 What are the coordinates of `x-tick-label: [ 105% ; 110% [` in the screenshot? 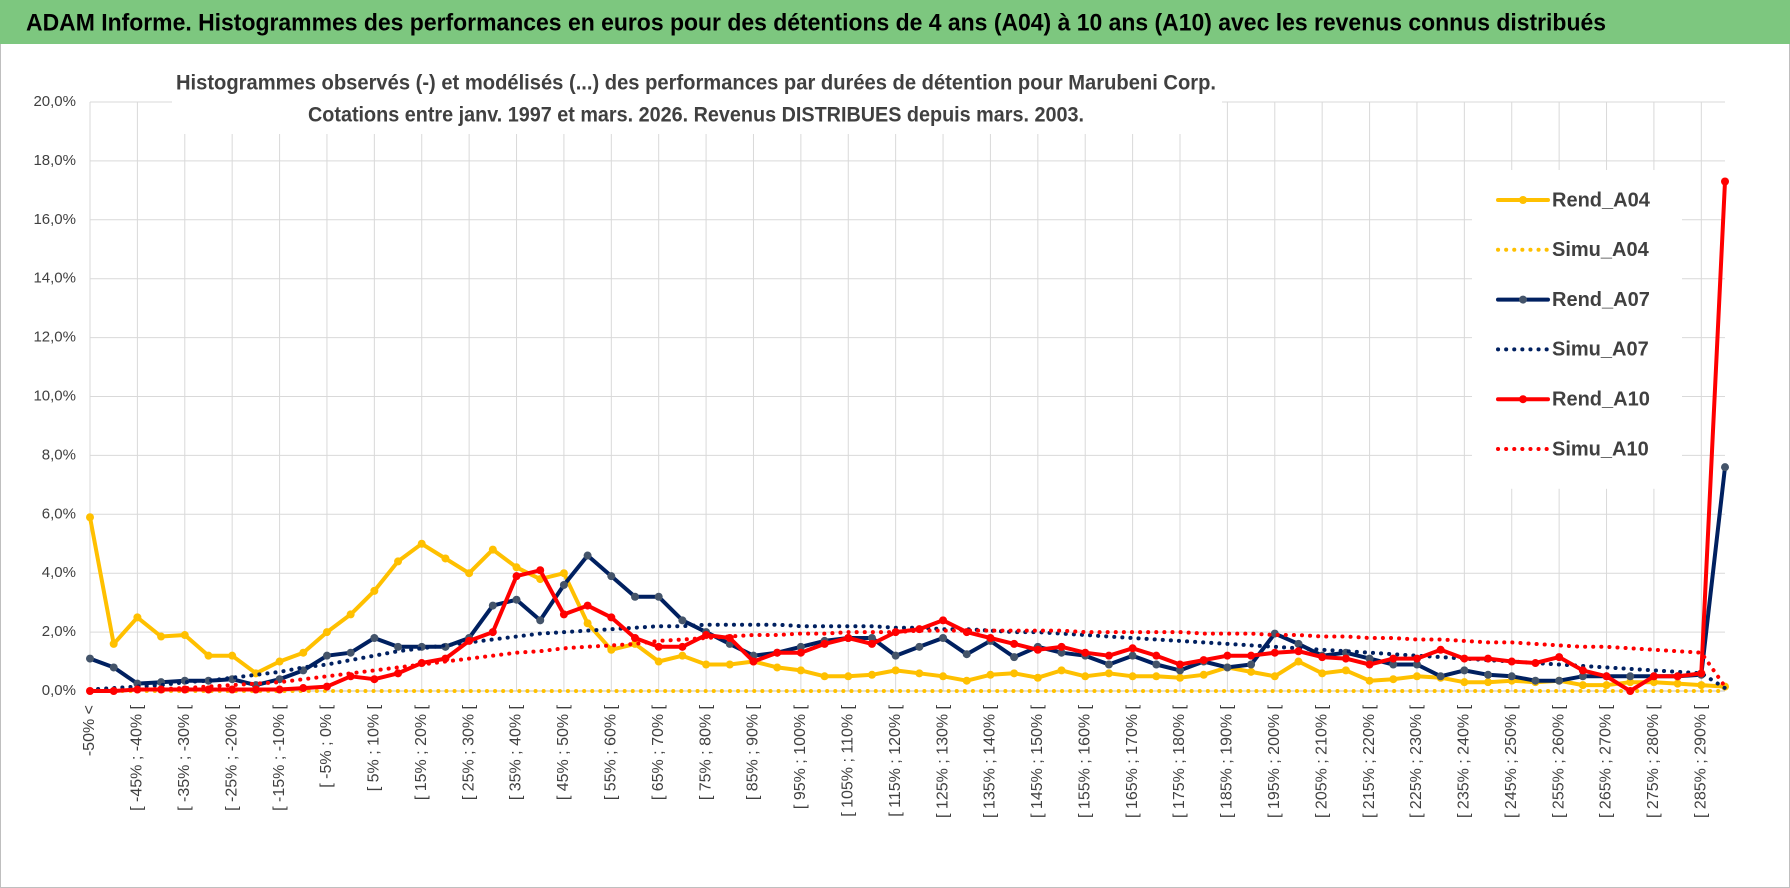 It's located at (847, 760).